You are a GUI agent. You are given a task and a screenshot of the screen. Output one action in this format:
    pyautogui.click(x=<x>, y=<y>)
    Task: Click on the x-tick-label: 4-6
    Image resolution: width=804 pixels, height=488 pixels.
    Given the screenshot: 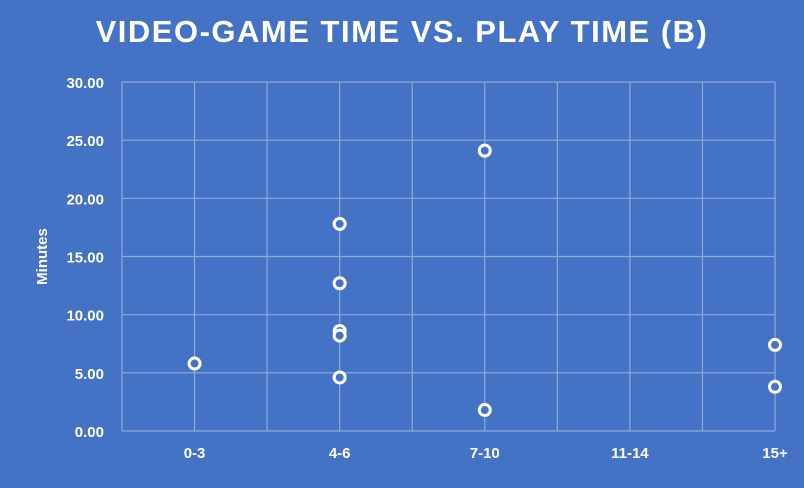 What is the action you would take?
    pyautogui.click(x=340, y=453)
    